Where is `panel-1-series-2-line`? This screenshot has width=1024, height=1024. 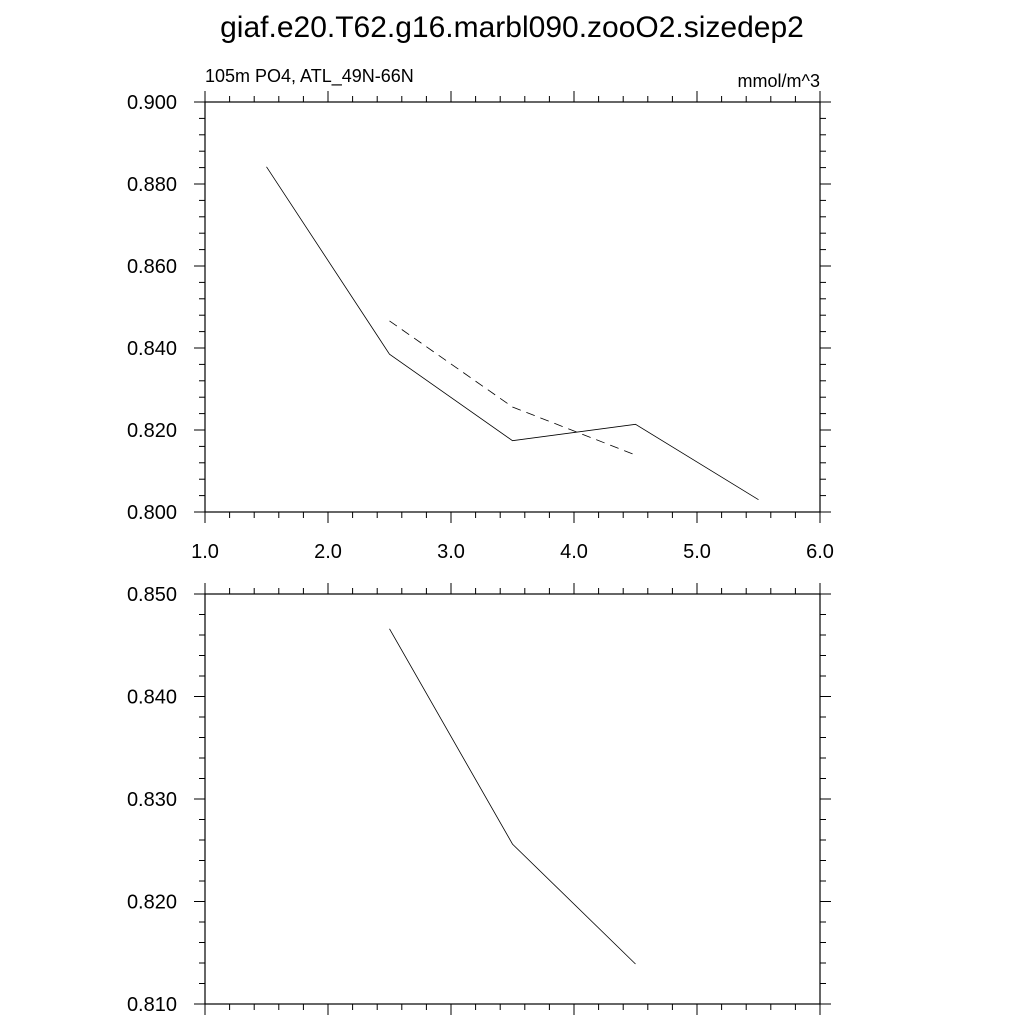 panel-1-series-2-line is located at coordinates (512, 388).